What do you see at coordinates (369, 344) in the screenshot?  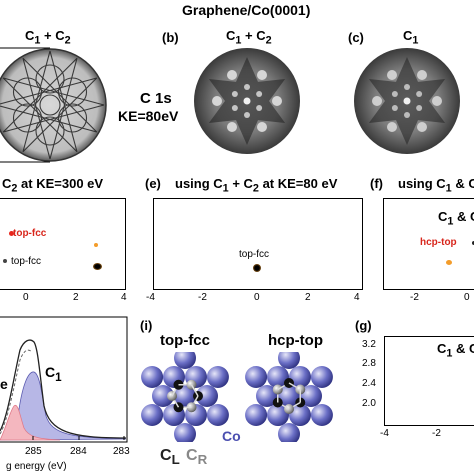 I see `g-ytick-0: 3.2` at bounding box center [369, 344].